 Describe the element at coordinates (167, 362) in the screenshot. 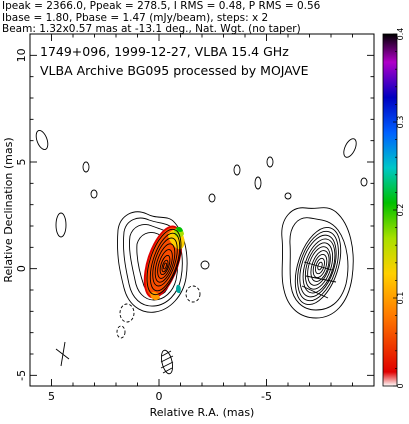

I see `beam-ellipse` at that location.